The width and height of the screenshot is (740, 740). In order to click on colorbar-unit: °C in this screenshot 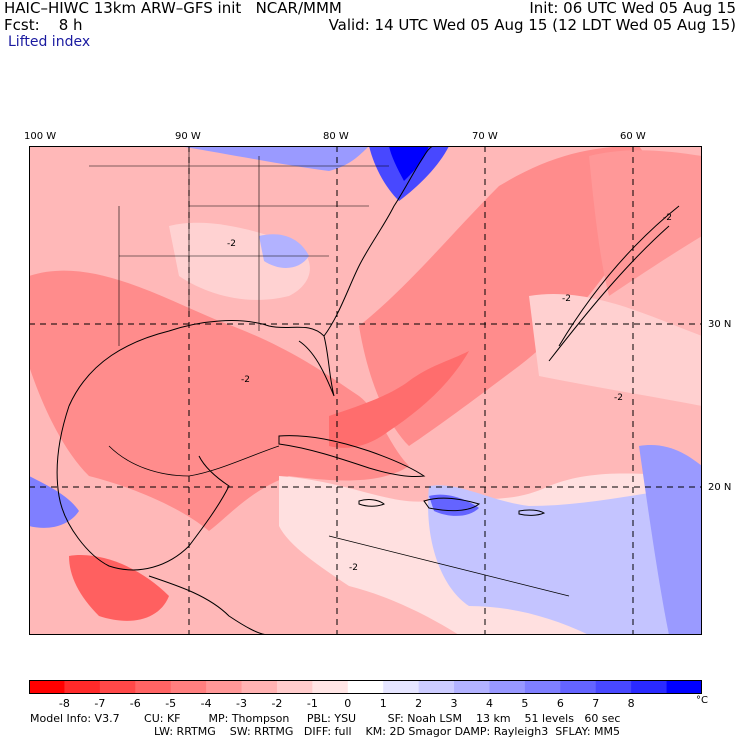, I will do `click(702, 700)`.